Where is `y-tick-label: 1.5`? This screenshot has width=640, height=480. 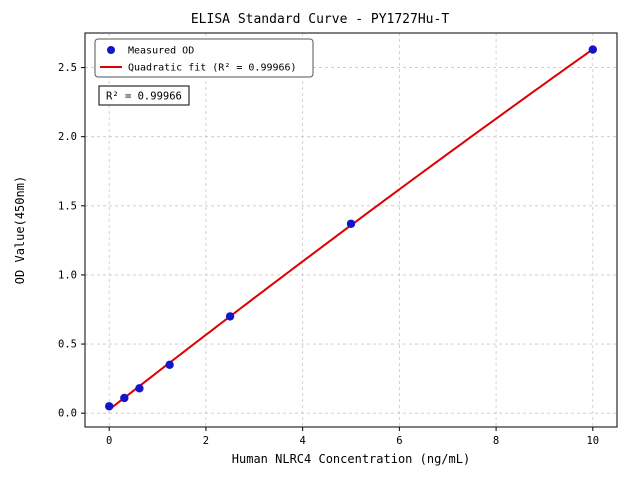
y-tick-label: 1.5 is located at coordinates (67, 206).